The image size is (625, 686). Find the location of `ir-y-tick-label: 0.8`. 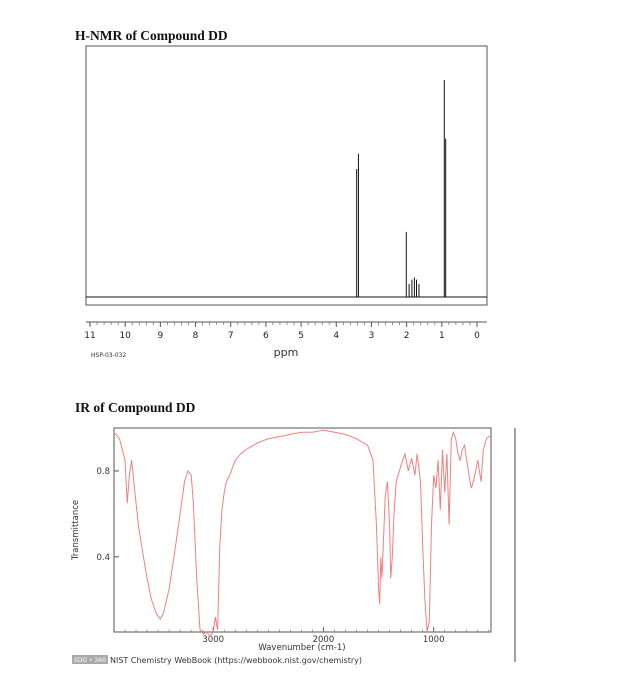

ir-y-tick-label: 0.8 is located at coordinates (103, 472).